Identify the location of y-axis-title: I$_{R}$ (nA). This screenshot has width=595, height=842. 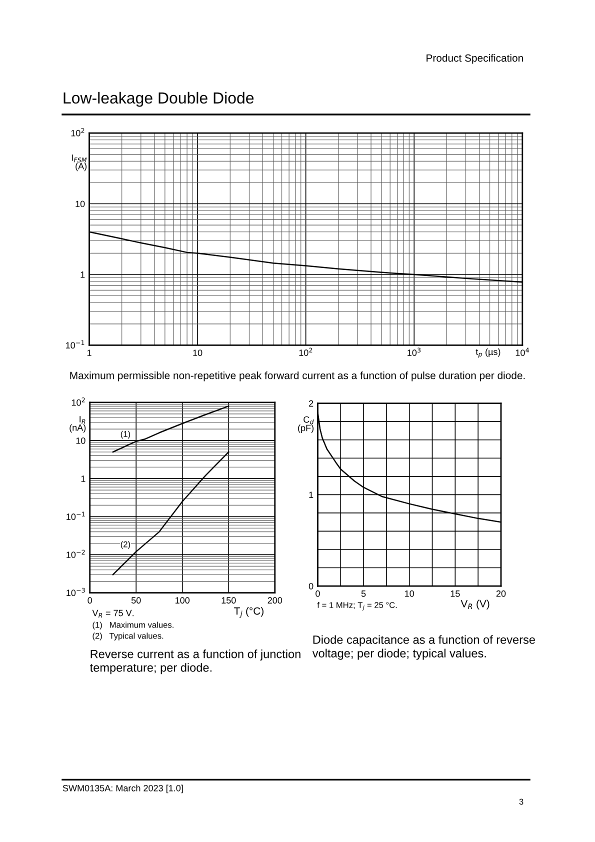
(78, 424).